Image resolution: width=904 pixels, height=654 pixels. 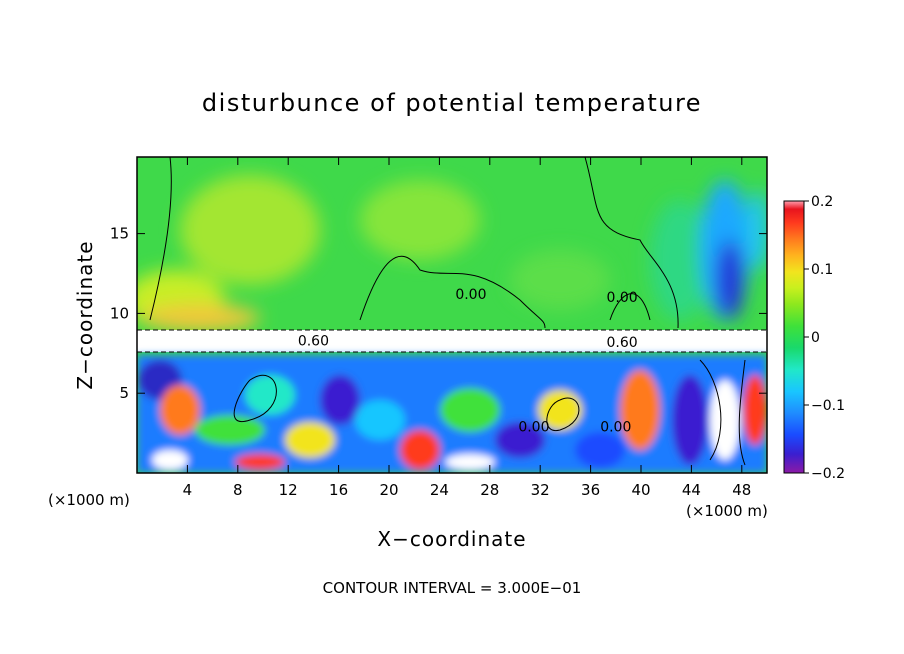 What do you see at coordinates (85, 314) in the screenshot?
I see `y-axis-label: Z−coordinate` at bounding box center [85, 314].